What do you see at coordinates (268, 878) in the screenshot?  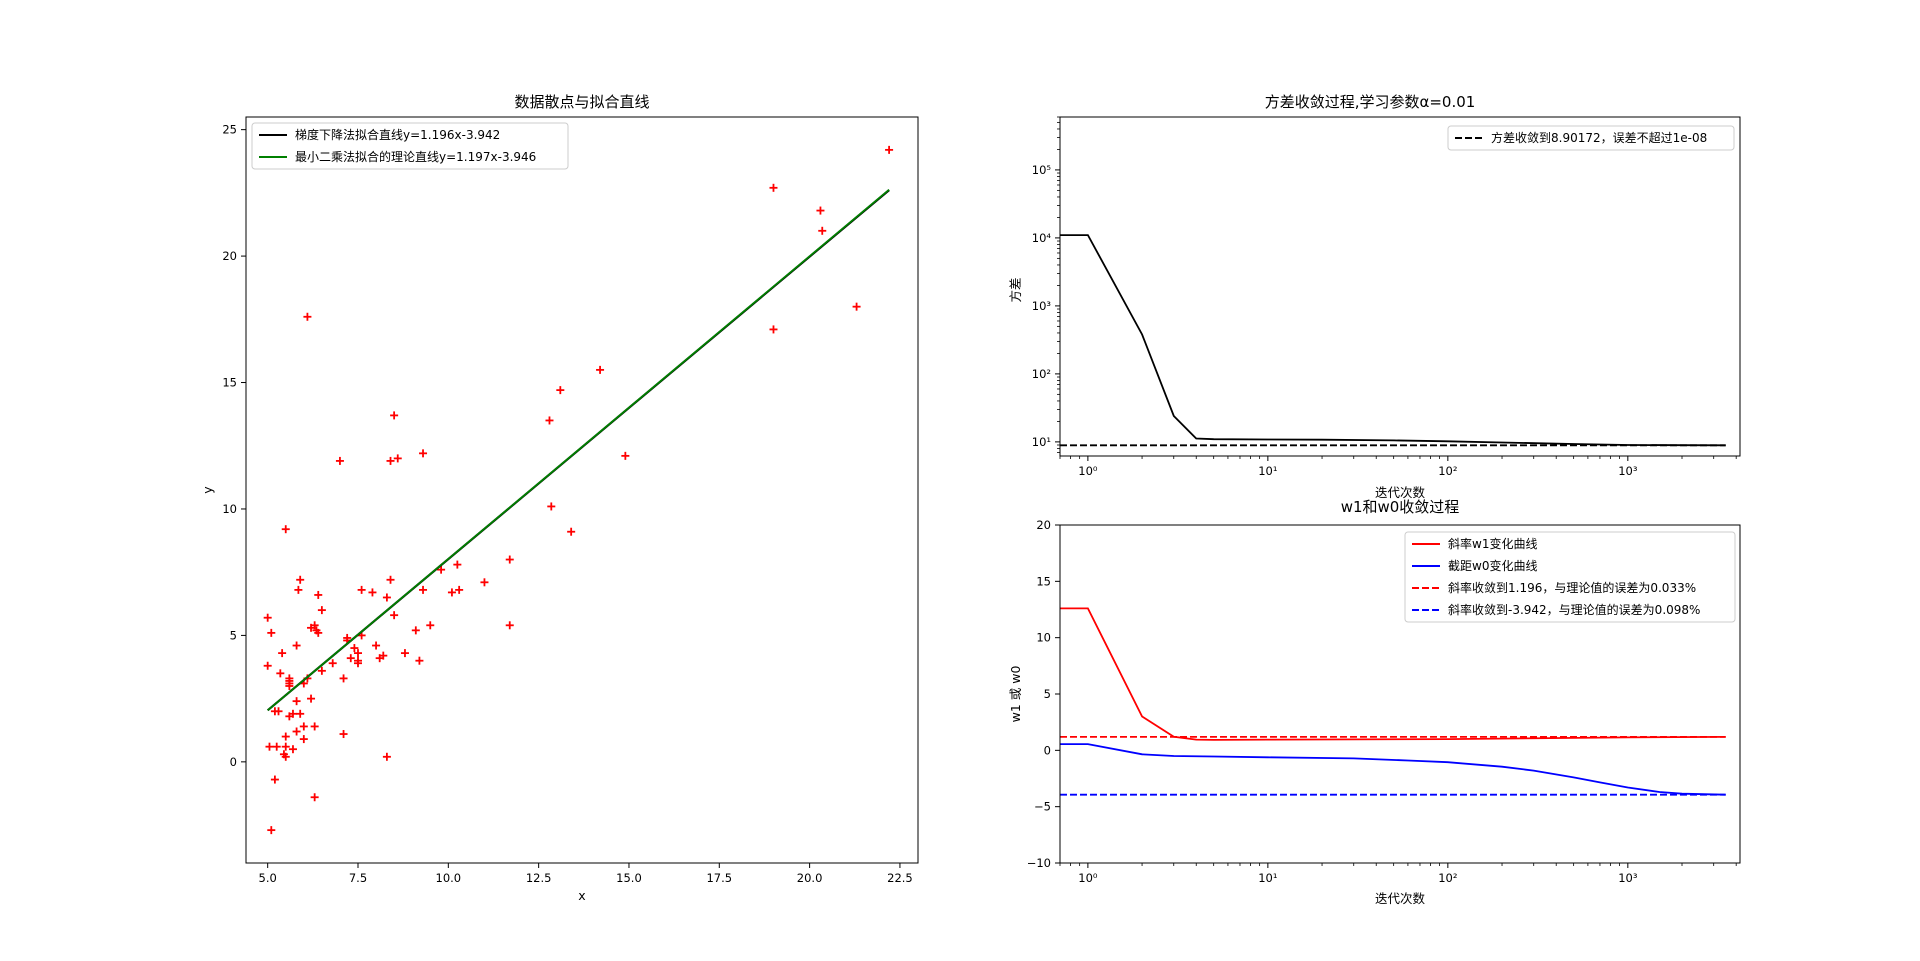 I see `x-tick-label: 5.0` at bounding box center [268, 878].